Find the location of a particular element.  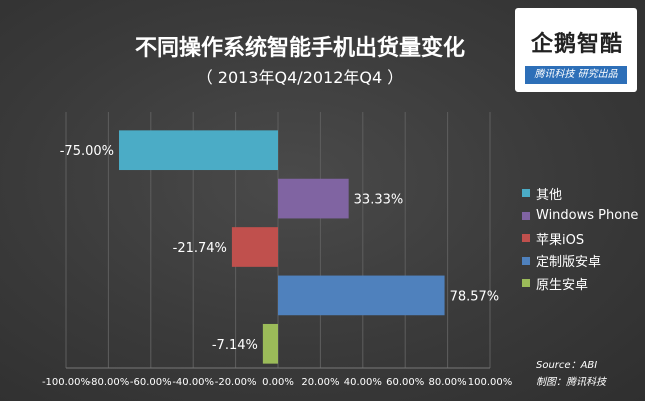

logo-tagline: 腾讯科技 研究出品 is located at coordinates (576, 75).